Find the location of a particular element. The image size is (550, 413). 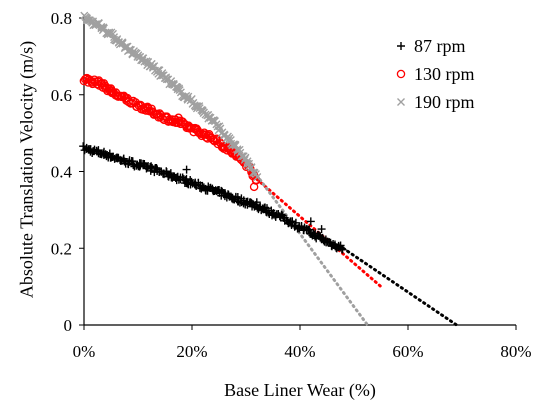

x-tick-marks is located at coordinates (300, 327).